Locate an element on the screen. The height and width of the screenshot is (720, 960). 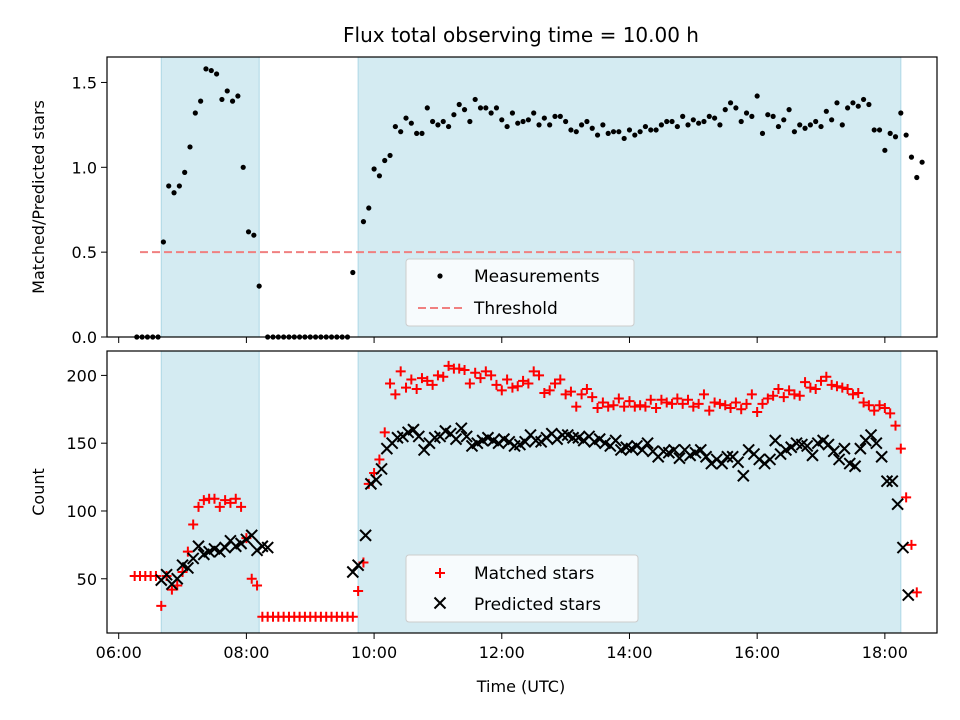
x-tick-label: 08:00 is located at coordinates (246, 652).